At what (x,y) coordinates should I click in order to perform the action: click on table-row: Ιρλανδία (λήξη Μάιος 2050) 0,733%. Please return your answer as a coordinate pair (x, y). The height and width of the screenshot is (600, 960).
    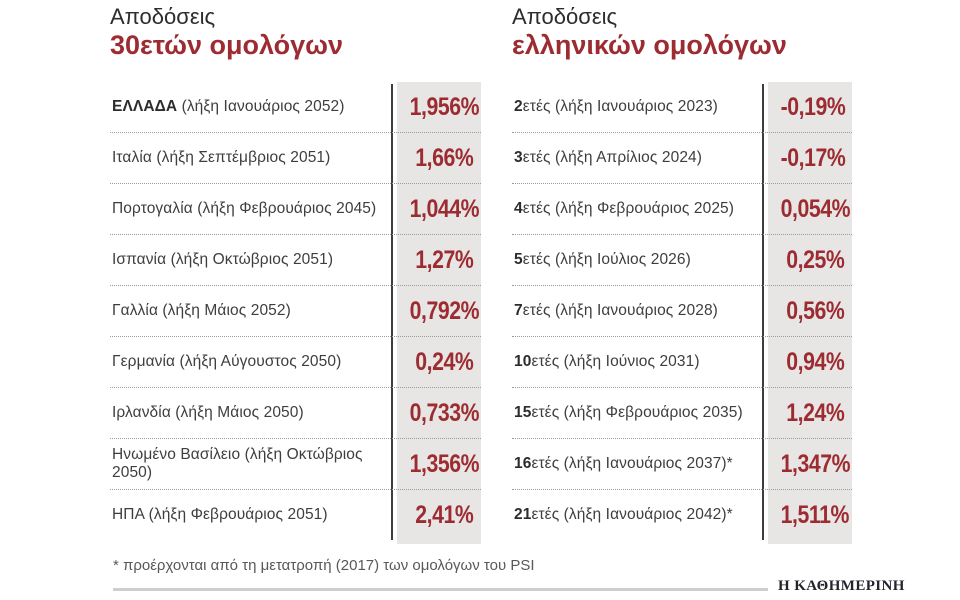
    Looking at the image, I should click on (295, 413).